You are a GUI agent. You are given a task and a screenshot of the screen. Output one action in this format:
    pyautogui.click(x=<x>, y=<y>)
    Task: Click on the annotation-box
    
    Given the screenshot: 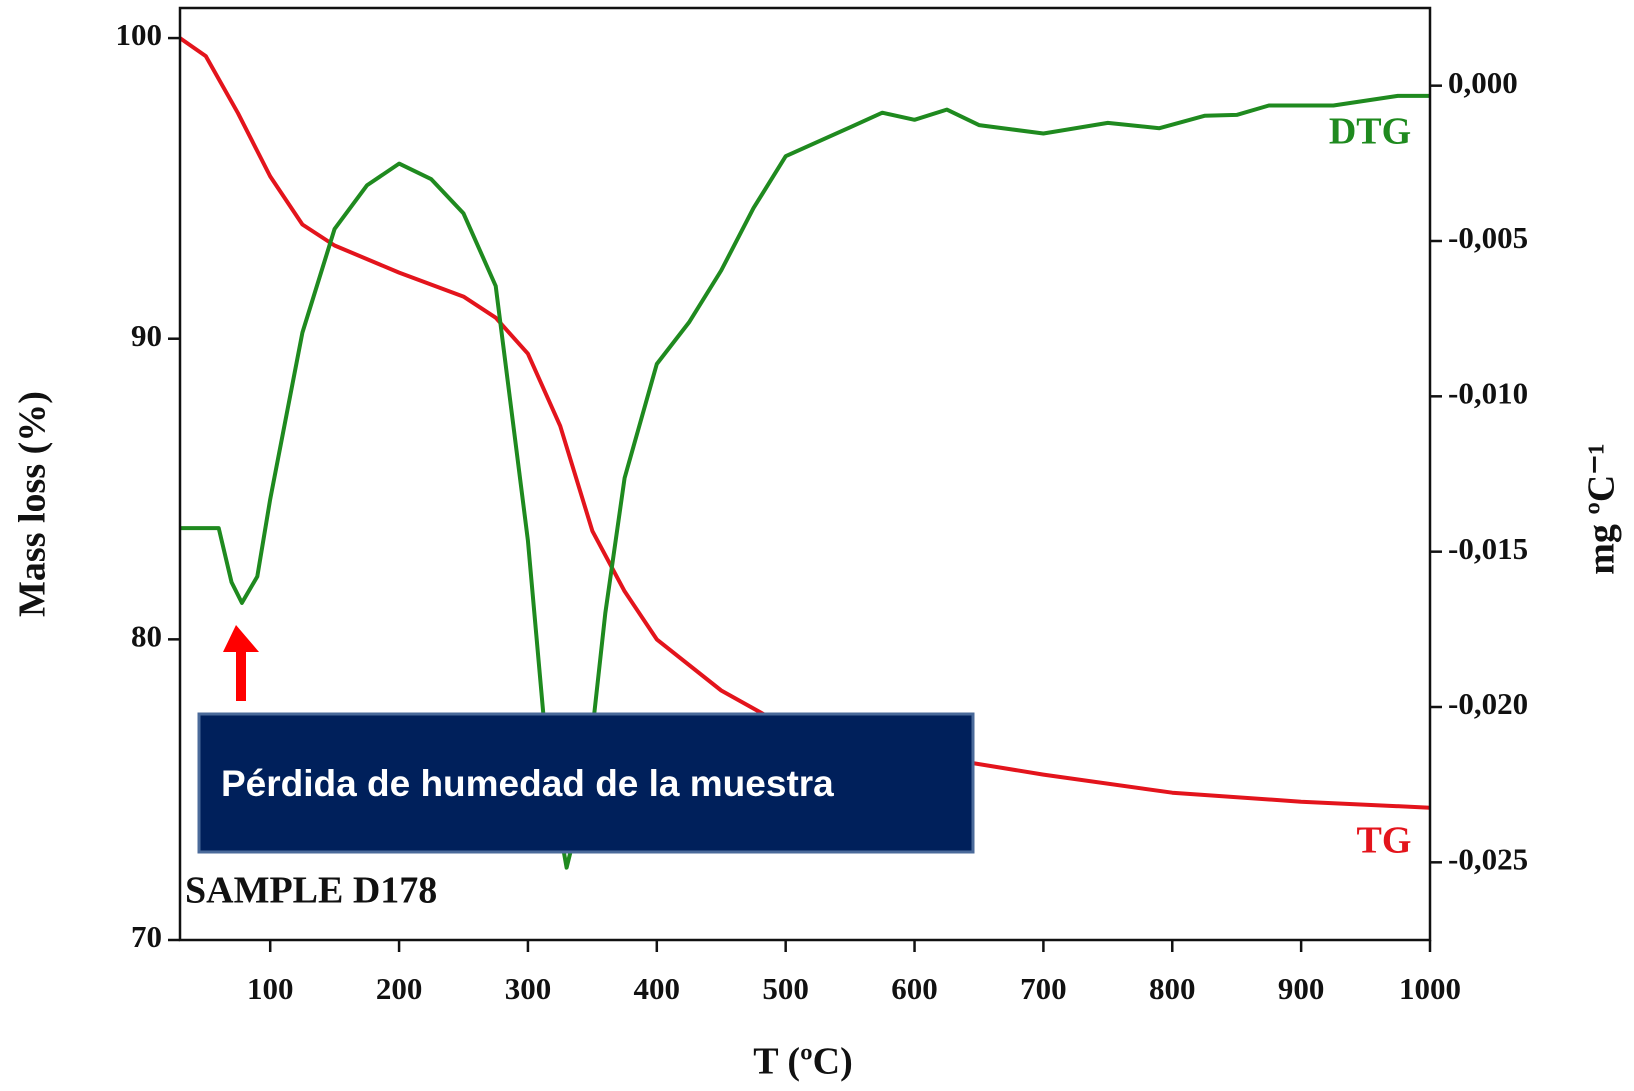 What is the action you would take?
    pyautogui.click(x=586, y=783)
    